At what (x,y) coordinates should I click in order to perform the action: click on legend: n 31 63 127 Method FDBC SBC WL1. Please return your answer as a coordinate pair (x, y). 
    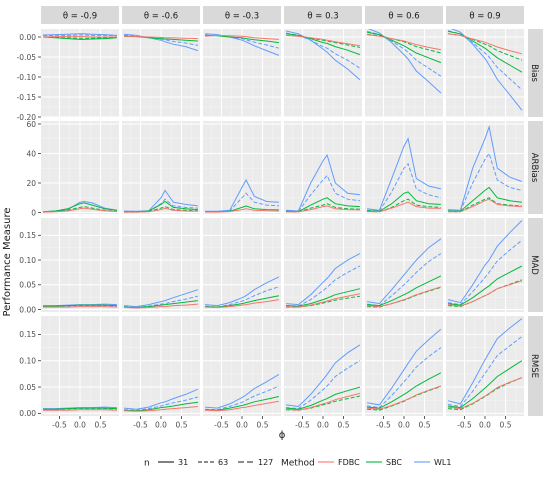
    Looking at the image, I should click on (297, 463).